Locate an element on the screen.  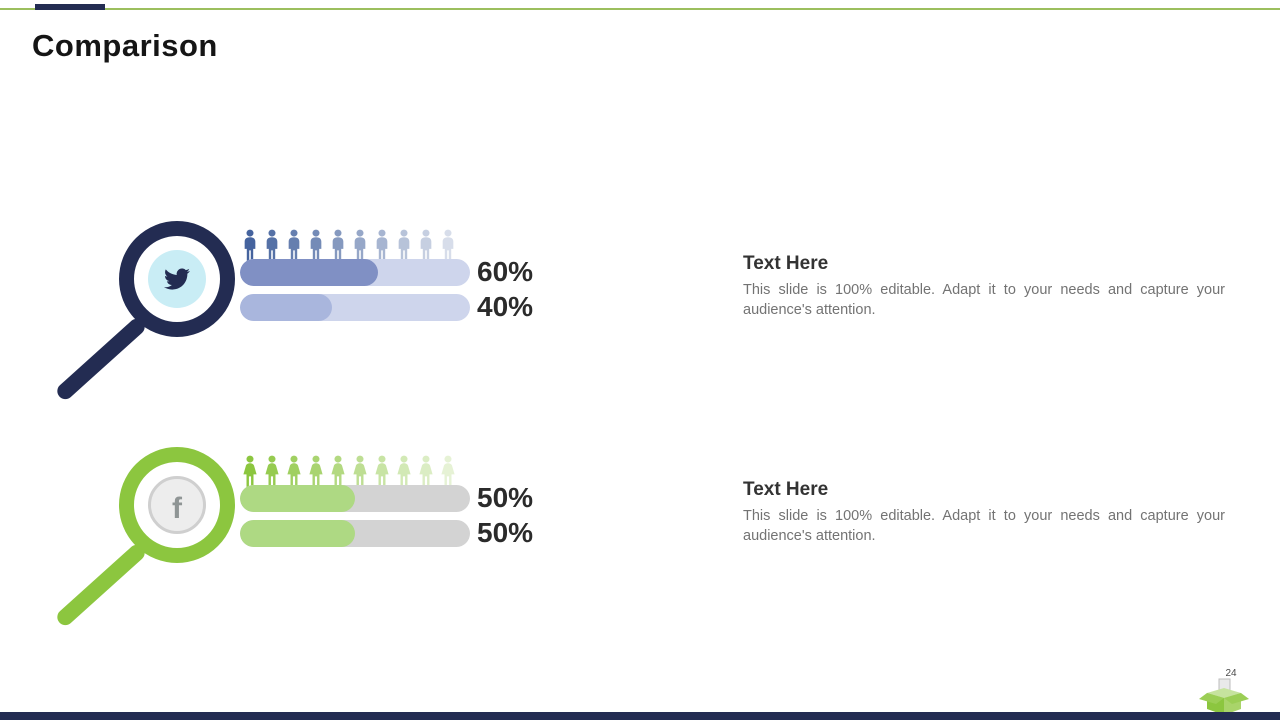
percent-label: 60% is located at coordinates (505, 271).